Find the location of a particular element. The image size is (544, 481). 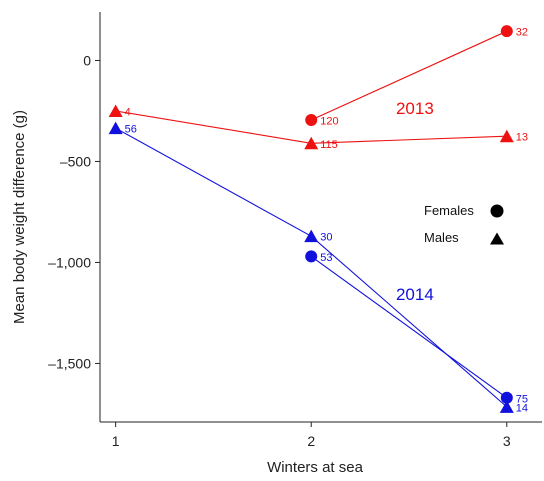

sample-size-label: 13 is located at coordinates (522, 138).